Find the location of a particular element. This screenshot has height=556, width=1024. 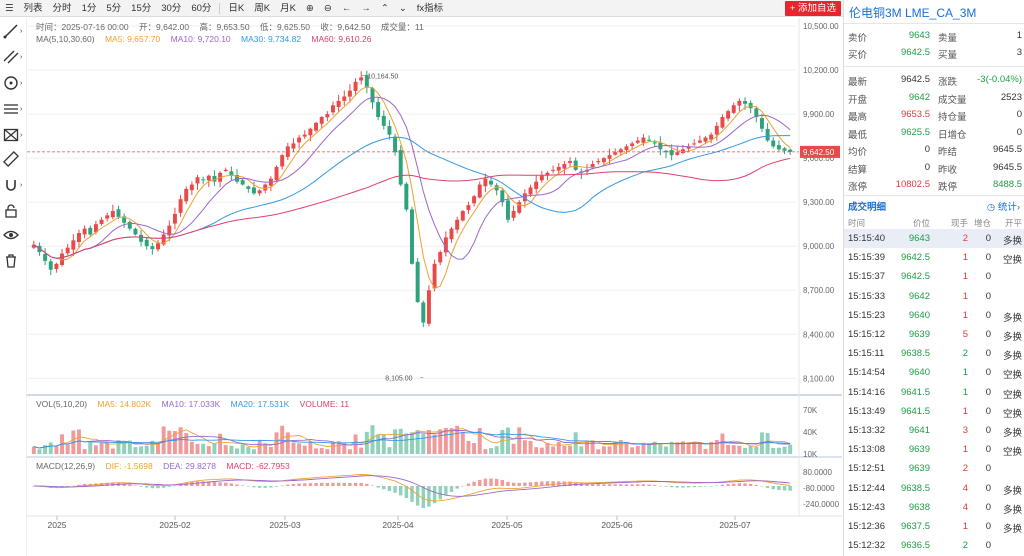

line-tool-button: › is located at coordinates (14, 31).